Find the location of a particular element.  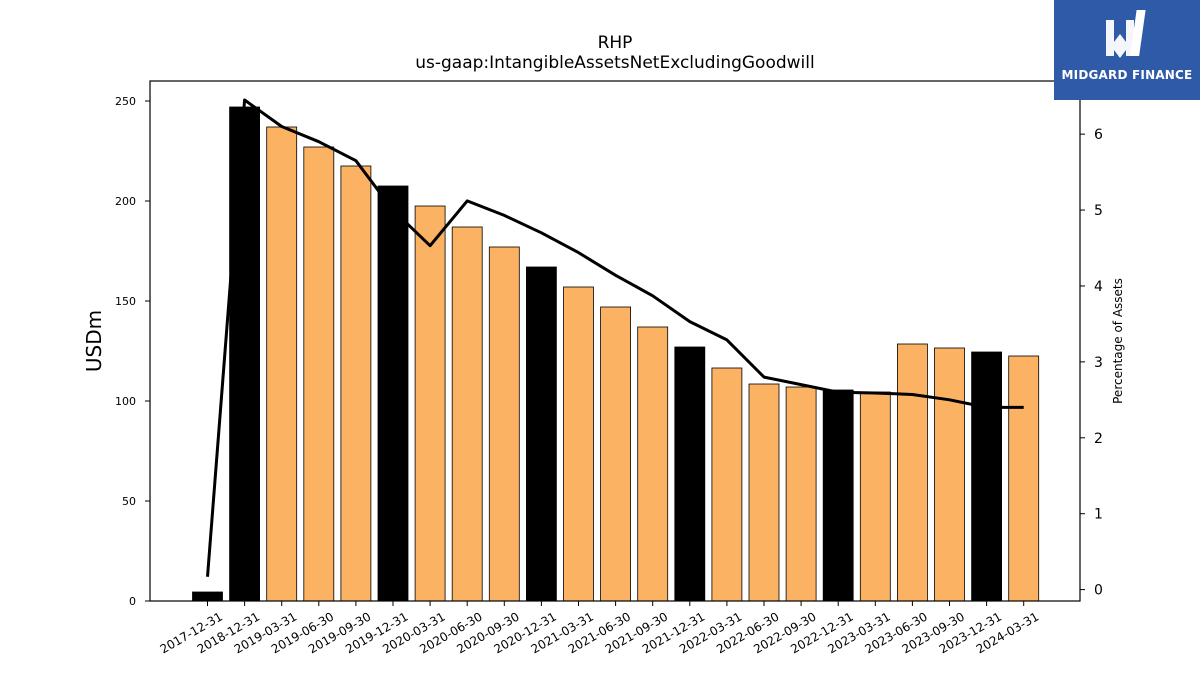

y-tick-label-100: 100 is located at coordinates (125, 401).